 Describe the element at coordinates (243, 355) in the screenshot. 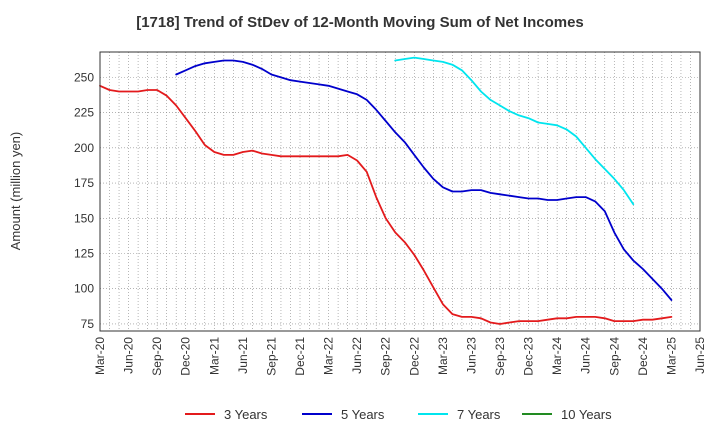

I see `x-tick-label: Jun-21` at that location.